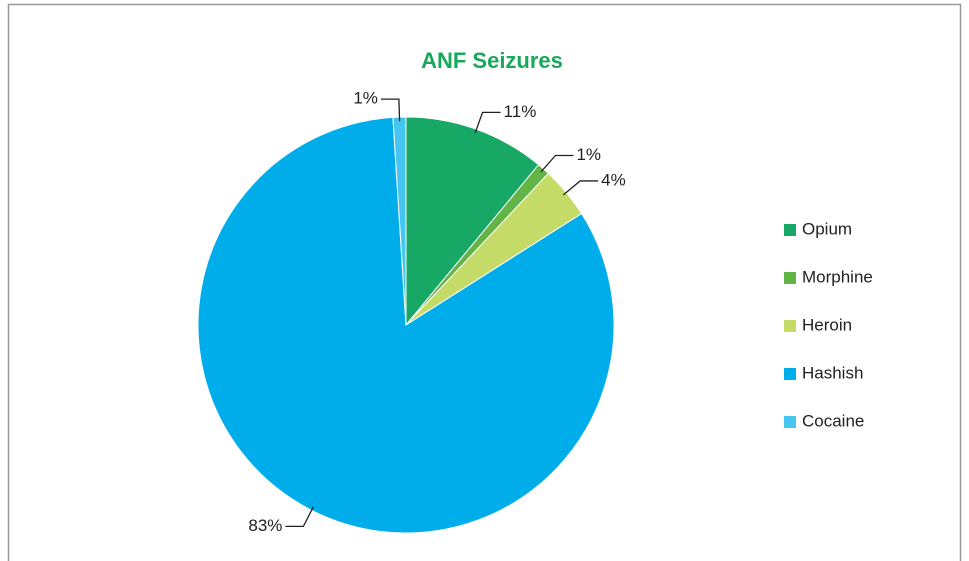  I want to click on chart-title: ANF Seizures, so click(492, 60).